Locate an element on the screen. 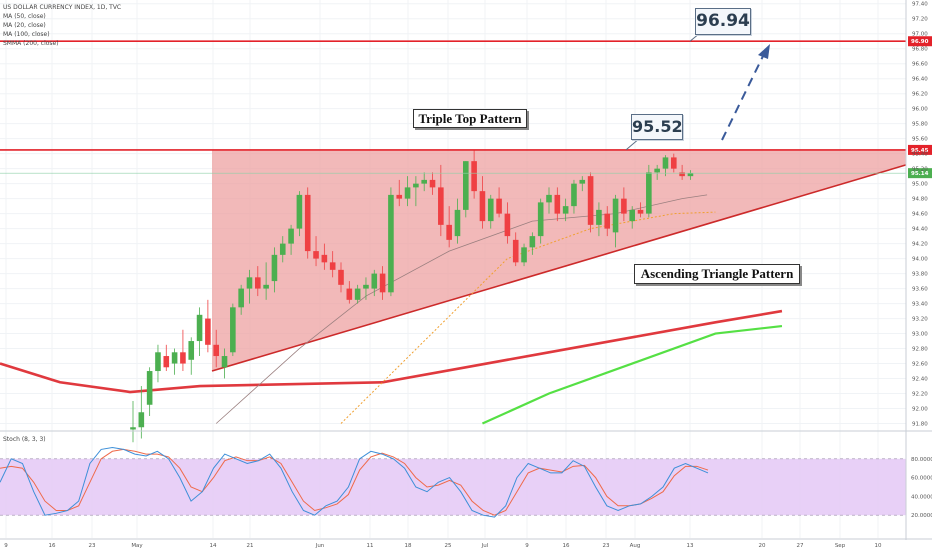 Image resolution: width=932 pixels, height=550 pixels. y-tick-label: 96.20 is located at coordinates (920, 95).